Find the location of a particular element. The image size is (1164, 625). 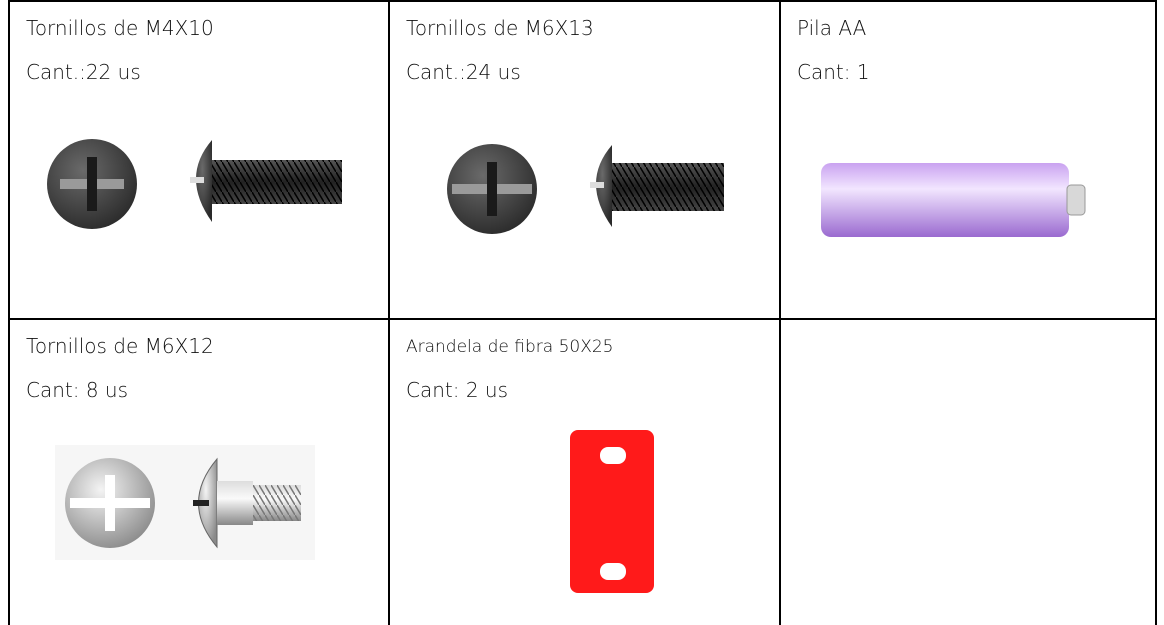

item-quantity: Cant: 8 us is located at coordinates (77, 390).